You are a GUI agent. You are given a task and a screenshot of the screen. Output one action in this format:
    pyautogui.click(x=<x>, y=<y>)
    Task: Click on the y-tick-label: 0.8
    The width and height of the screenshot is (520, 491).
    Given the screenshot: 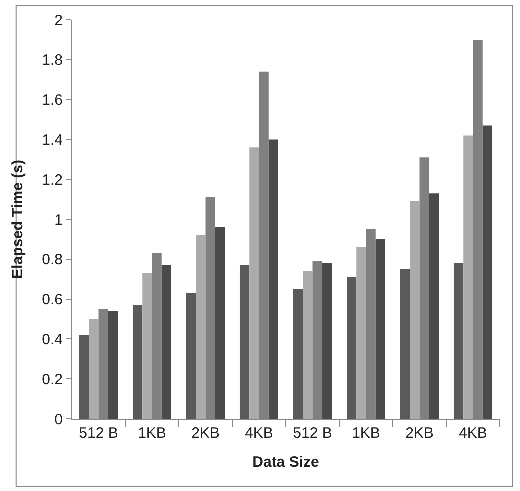 What is the action you would take?
    pyautogui.click(x=52, y=260)
    